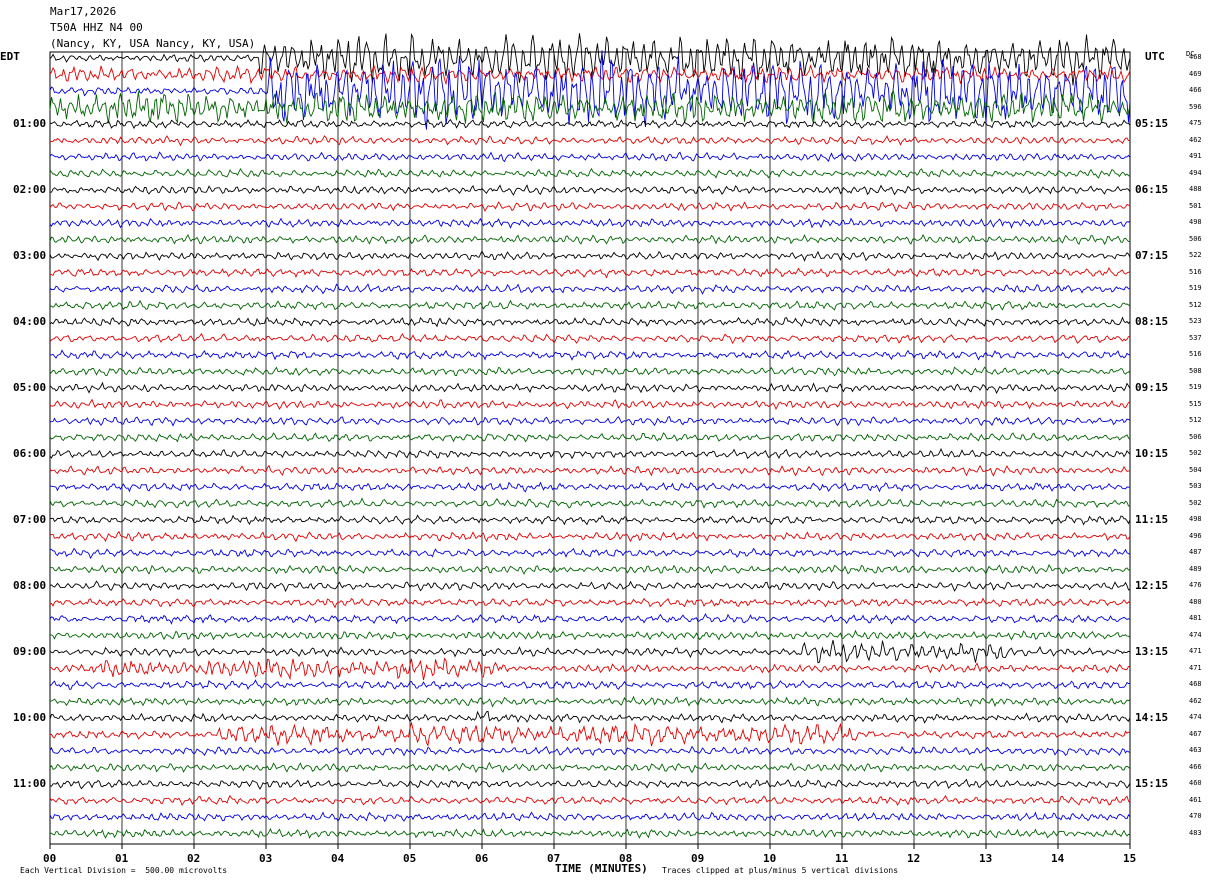  What do you see at coordinates (554, 858) in the screenshot?
I see `x-tick-label: 07` at bounding box center [554, 858].